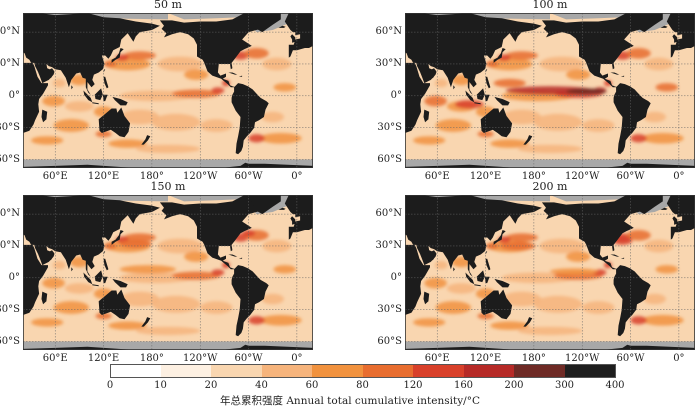 The image size is (700, 409). I want to click on land-madagascar, so click(44, 298).